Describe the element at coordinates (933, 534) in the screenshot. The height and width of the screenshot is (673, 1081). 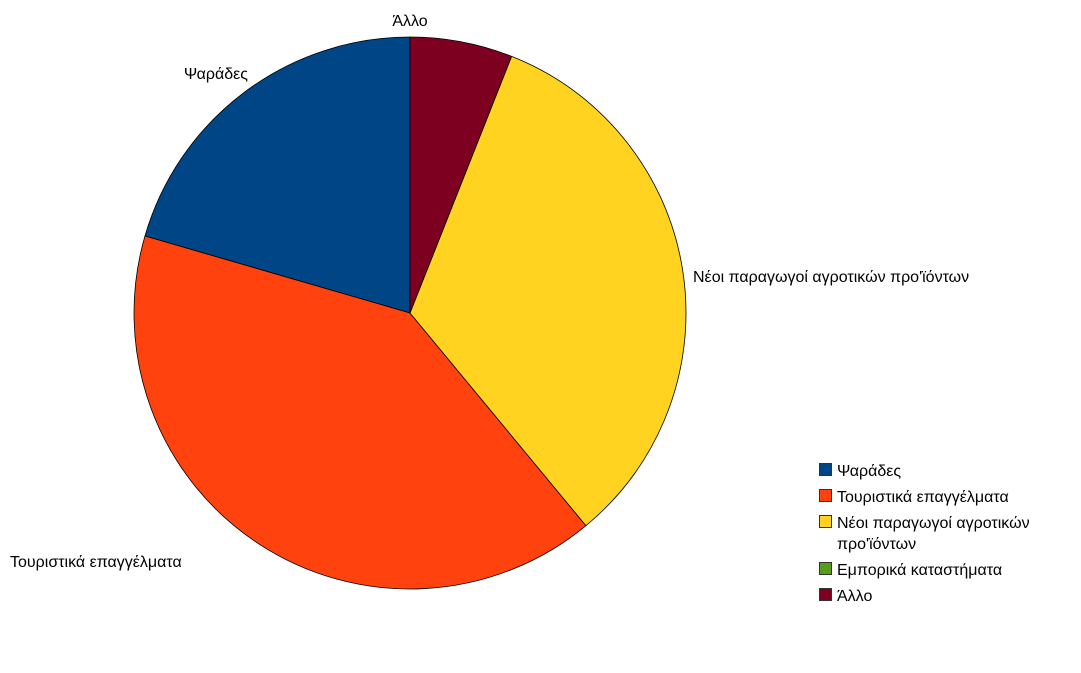
I see `legend-label: Νέοι παραγωγοί αγροτικών προ'ϊόντων` at that location.